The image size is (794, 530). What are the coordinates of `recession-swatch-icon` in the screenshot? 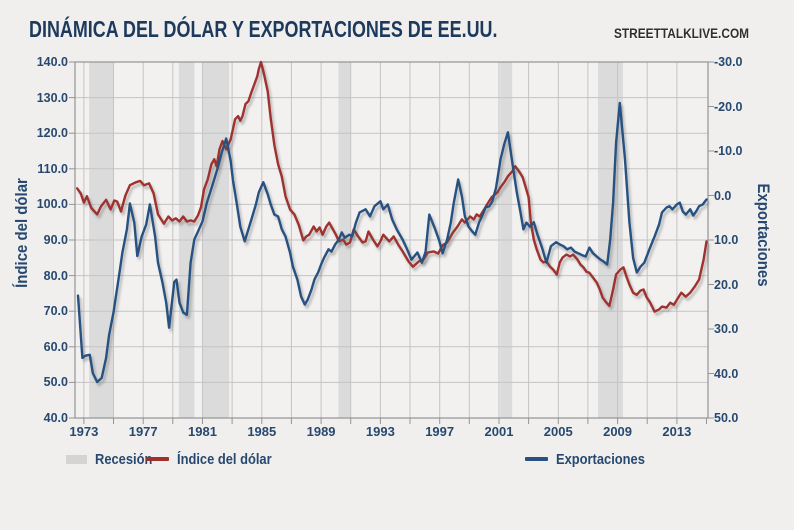 It's located at (76, 459).